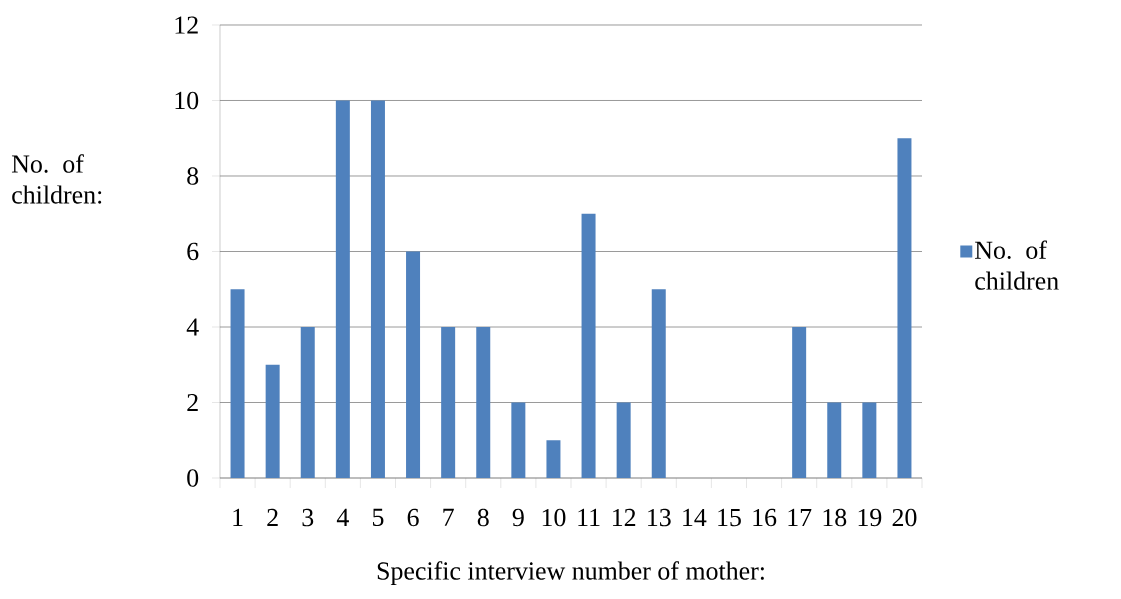 This screenshot has height=599, width=1121. Describe the element at coordinates (56, 179) in the screenshot. I see `y-axis-title: No. of children:` at that location.